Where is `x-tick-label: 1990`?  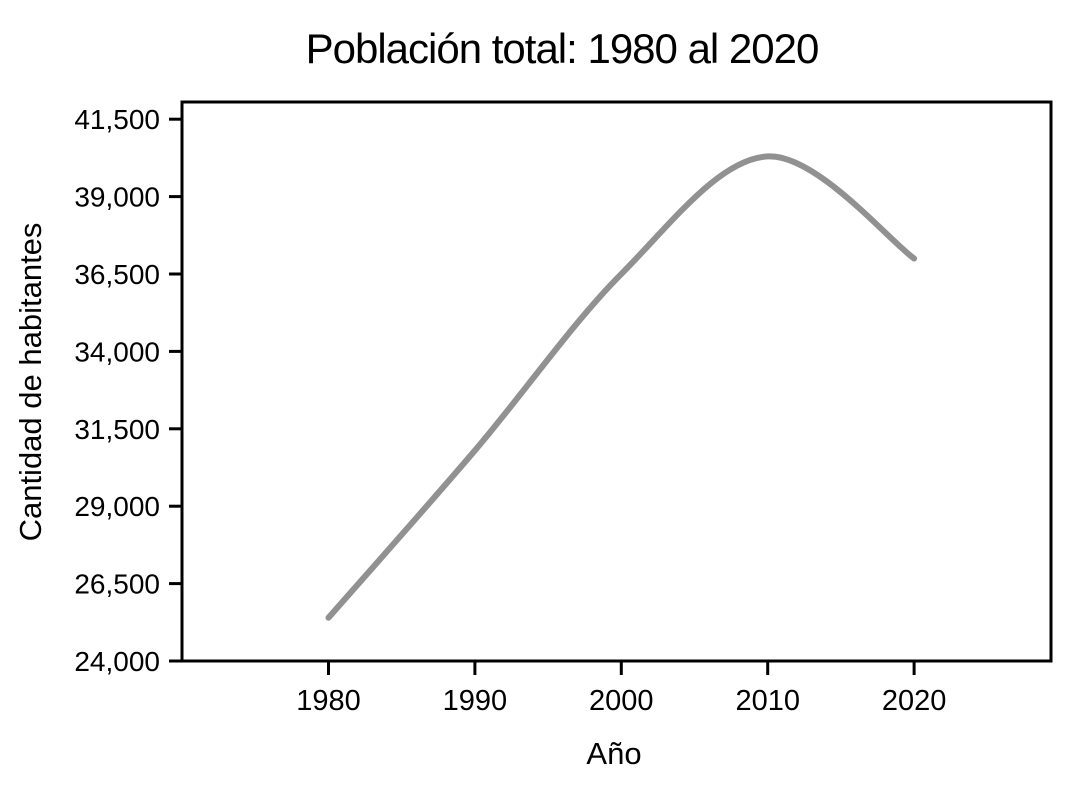 x-tick-label: 1990 is located at coordinates (475, 701).